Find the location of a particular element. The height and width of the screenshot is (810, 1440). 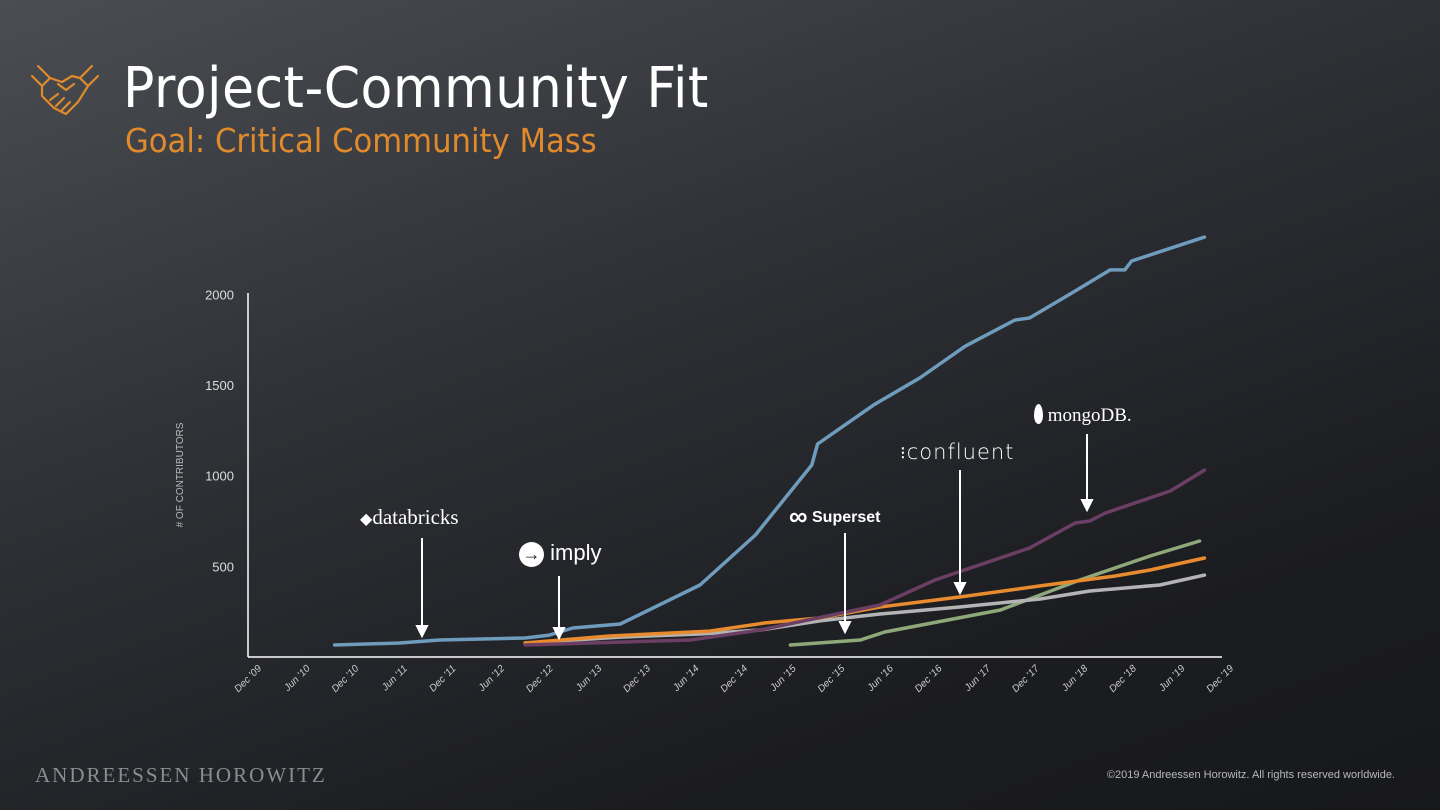

x-tick-label: Jun '14 is located at coordinates (685, 678).